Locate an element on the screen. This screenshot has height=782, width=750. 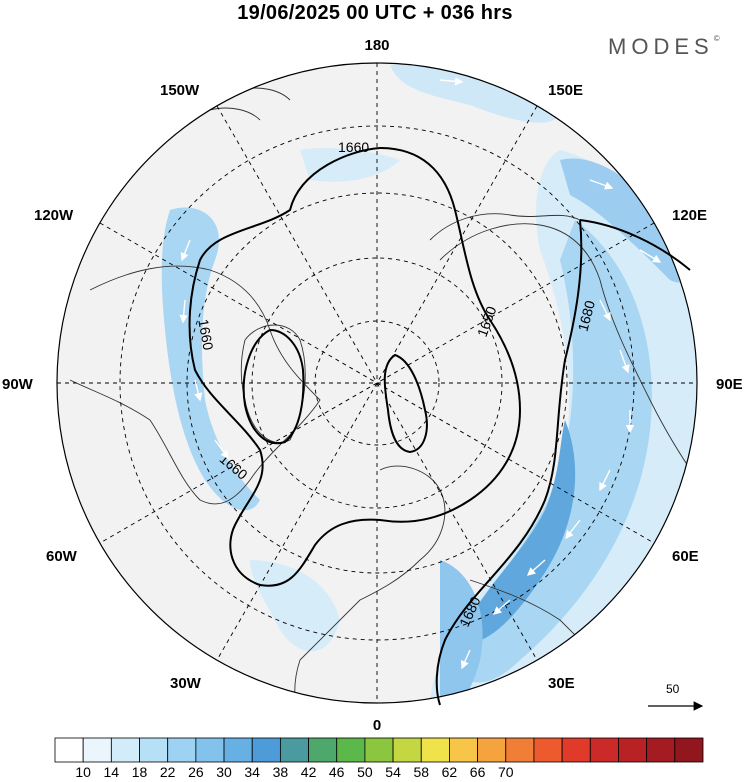
colorbar-tick-label: 10 is located at coordinates (83, 772).